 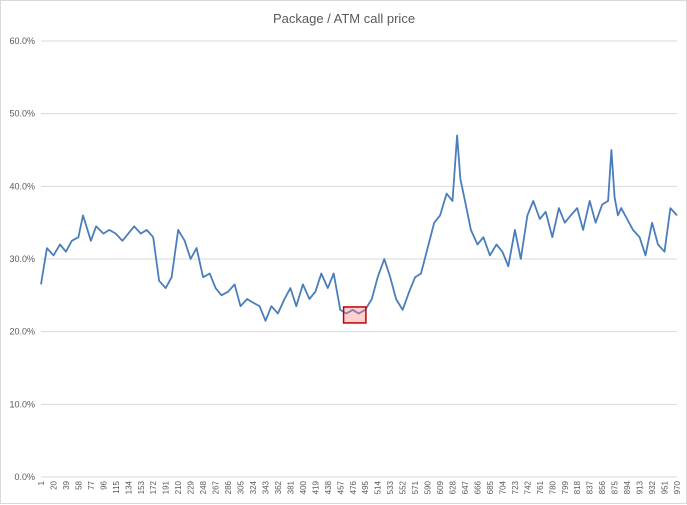 I want to click on y-tick-label: 0.0%, so click(x=24, y=477).